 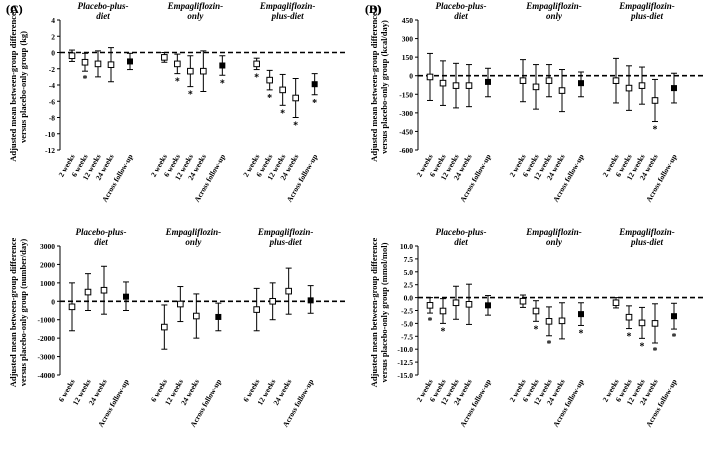 What do you see at coordinates (23, 87) in the screenshot?
I see `y-axis-title-line-2: versus placebo-only group (kg)` at bounding box center [23, 87].